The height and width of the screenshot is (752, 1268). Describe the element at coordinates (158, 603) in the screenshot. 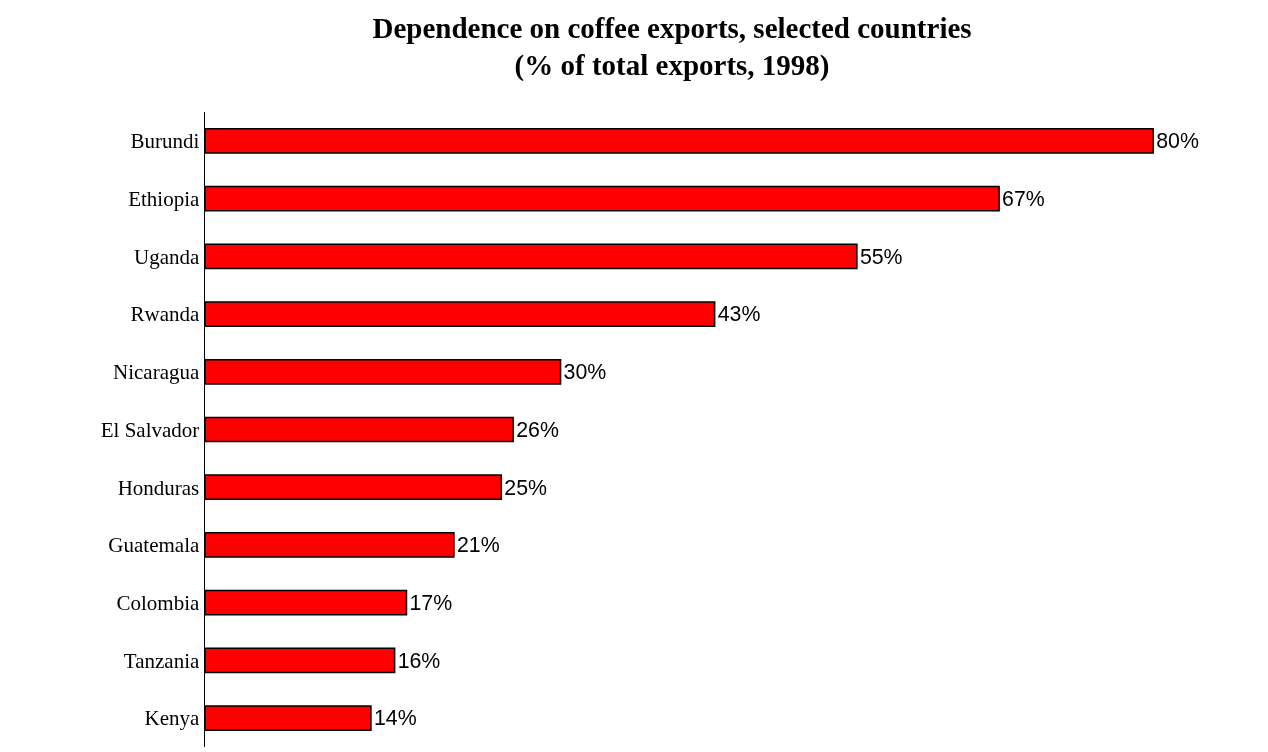

I see `y-tick-label: Colombia` at that location.